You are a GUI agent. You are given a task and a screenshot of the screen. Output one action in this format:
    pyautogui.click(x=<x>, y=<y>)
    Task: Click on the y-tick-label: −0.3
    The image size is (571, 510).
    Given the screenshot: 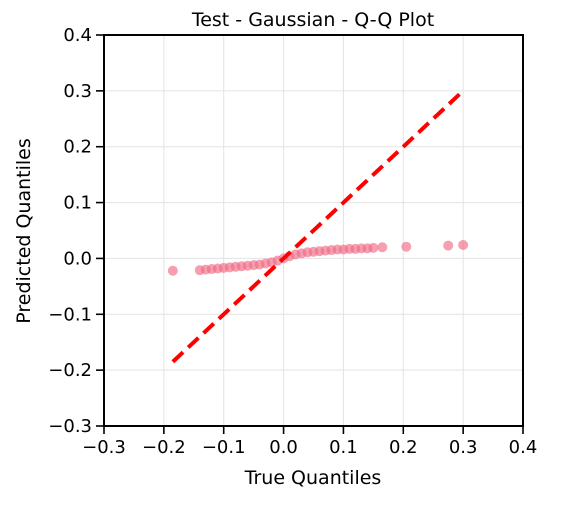 What is the action you would take?
    pyautogui.click(x=70, y=426)
    